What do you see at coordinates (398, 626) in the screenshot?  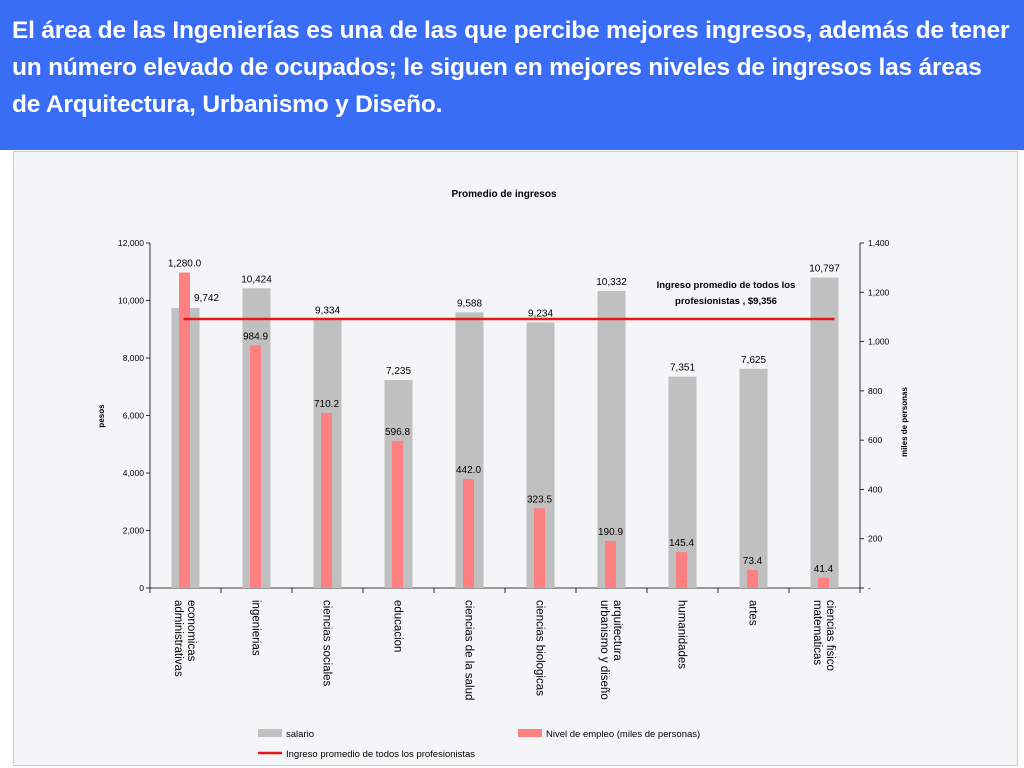 I see `category-label: educacion` at bounding box center [398, 626].